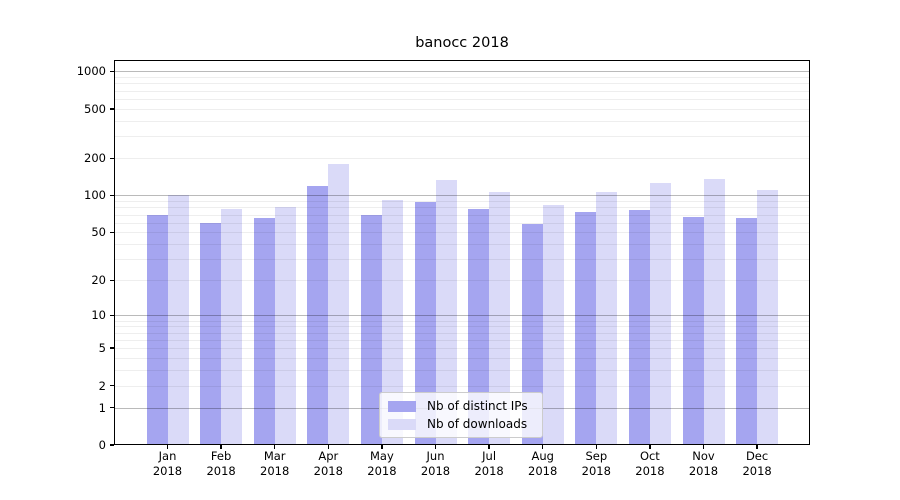  Describe the element at coordinates (167, 456) in the screenshot. I see `x-tick-month: Jan` at that location.